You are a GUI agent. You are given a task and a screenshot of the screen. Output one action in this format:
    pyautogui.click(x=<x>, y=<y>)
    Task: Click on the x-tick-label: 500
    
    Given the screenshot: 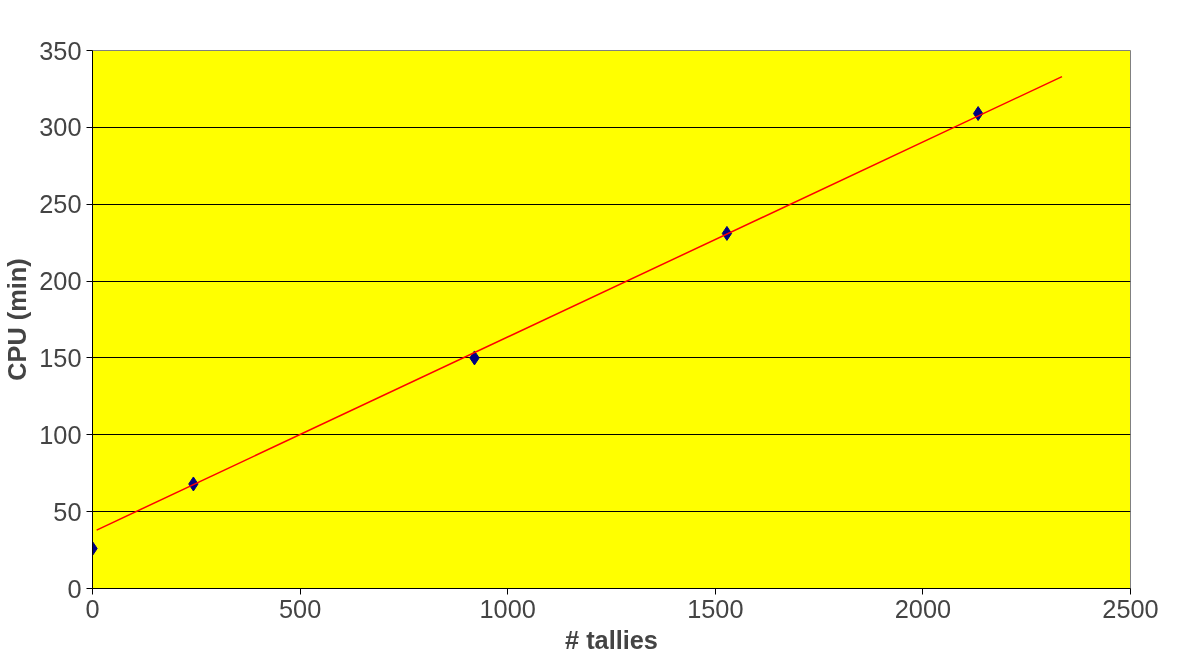 What is the action you would take?
    pyautogui.click(x=300, y=608)
    